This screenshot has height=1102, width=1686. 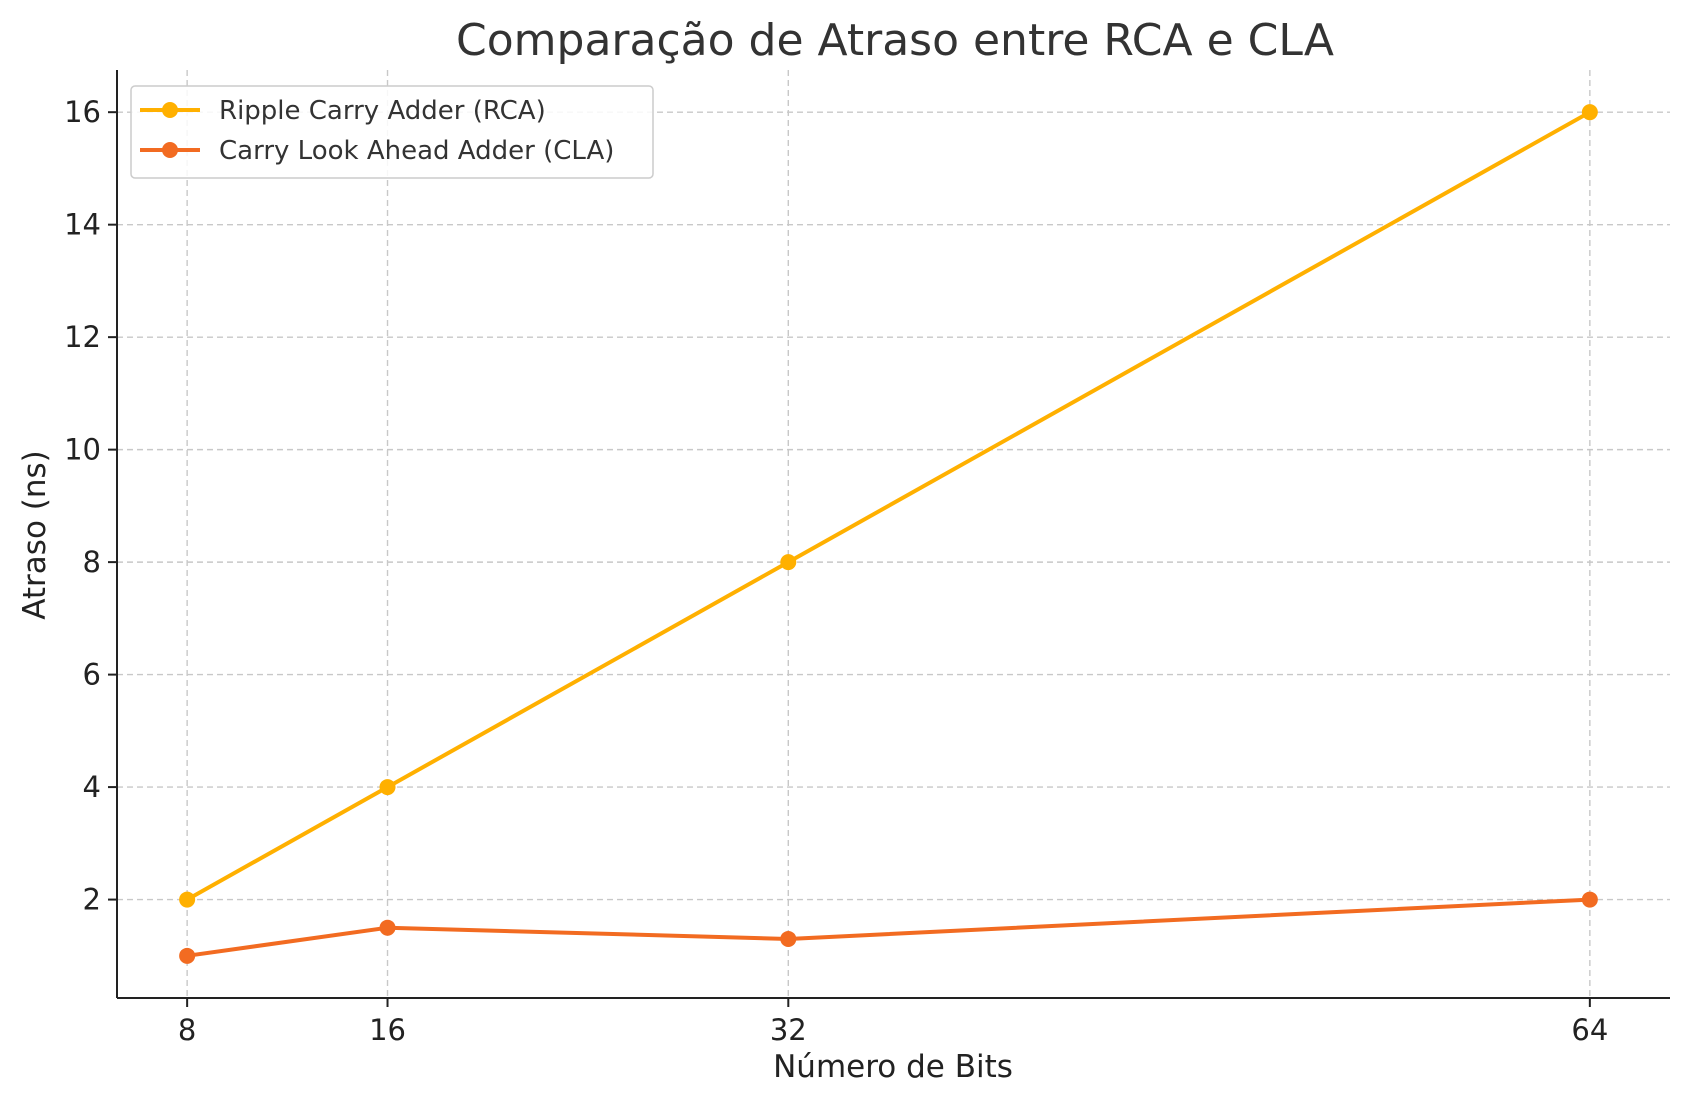 I want to click on y-tick-label: 4, so click(x=92, y=787).